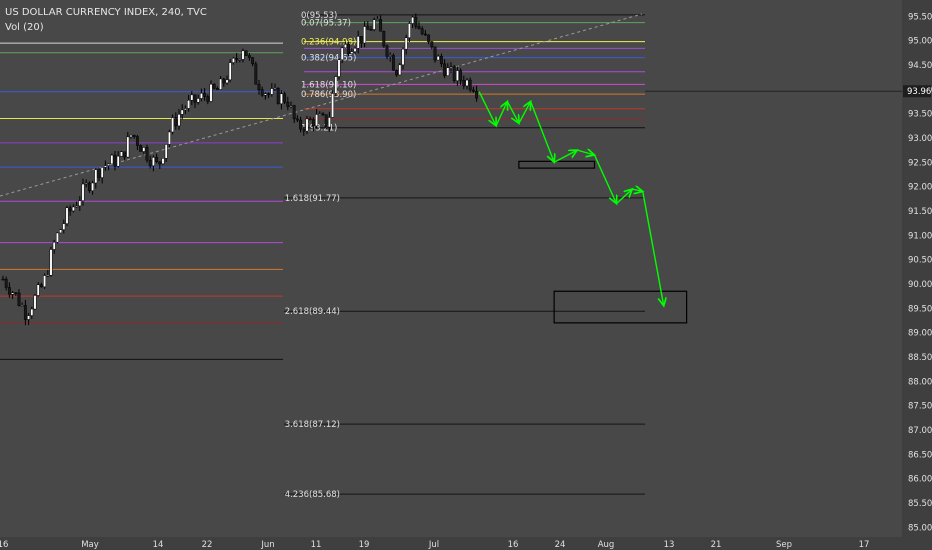  Describe the element at coordinates (328, 59) in the screenshot. I see `fib-right-label-4: 0.382(94.65)` at that location.